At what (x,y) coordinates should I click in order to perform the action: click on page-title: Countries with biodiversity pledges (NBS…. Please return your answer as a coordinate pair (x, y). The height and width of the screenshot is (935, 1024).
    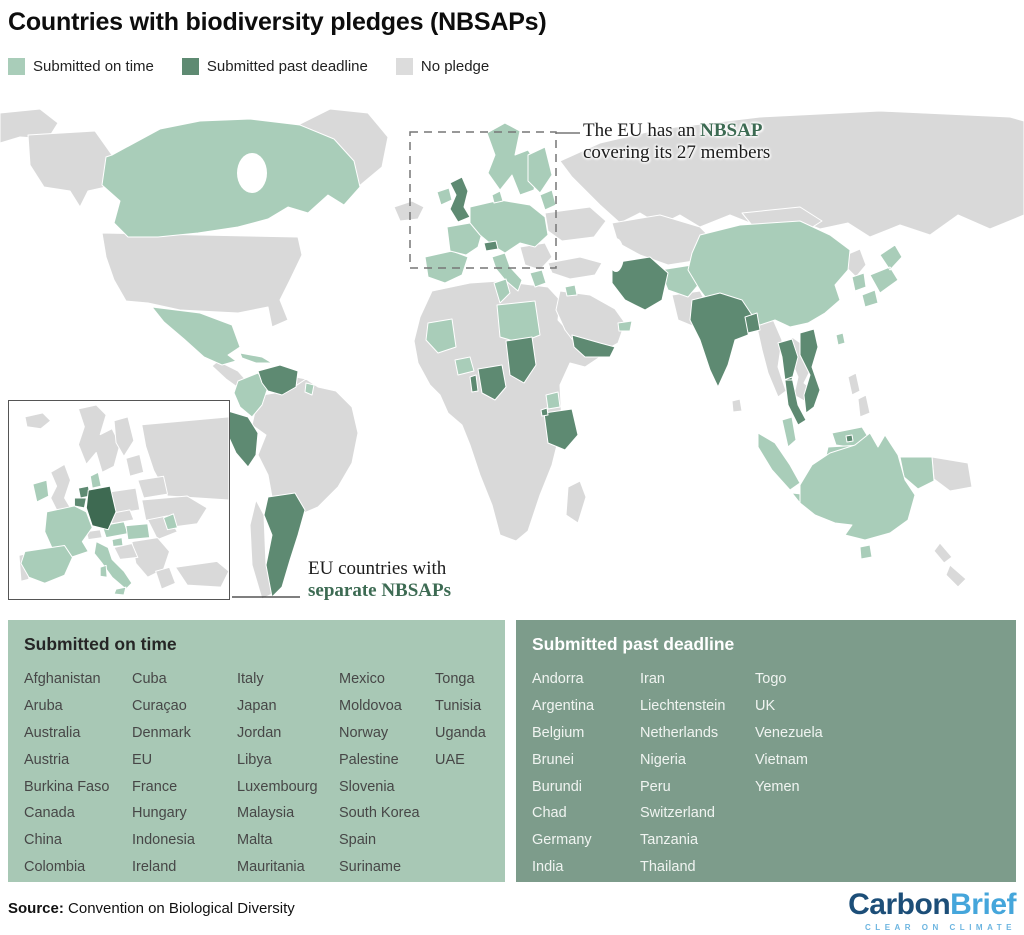
    Looking at the image, I should click on (277, 22).